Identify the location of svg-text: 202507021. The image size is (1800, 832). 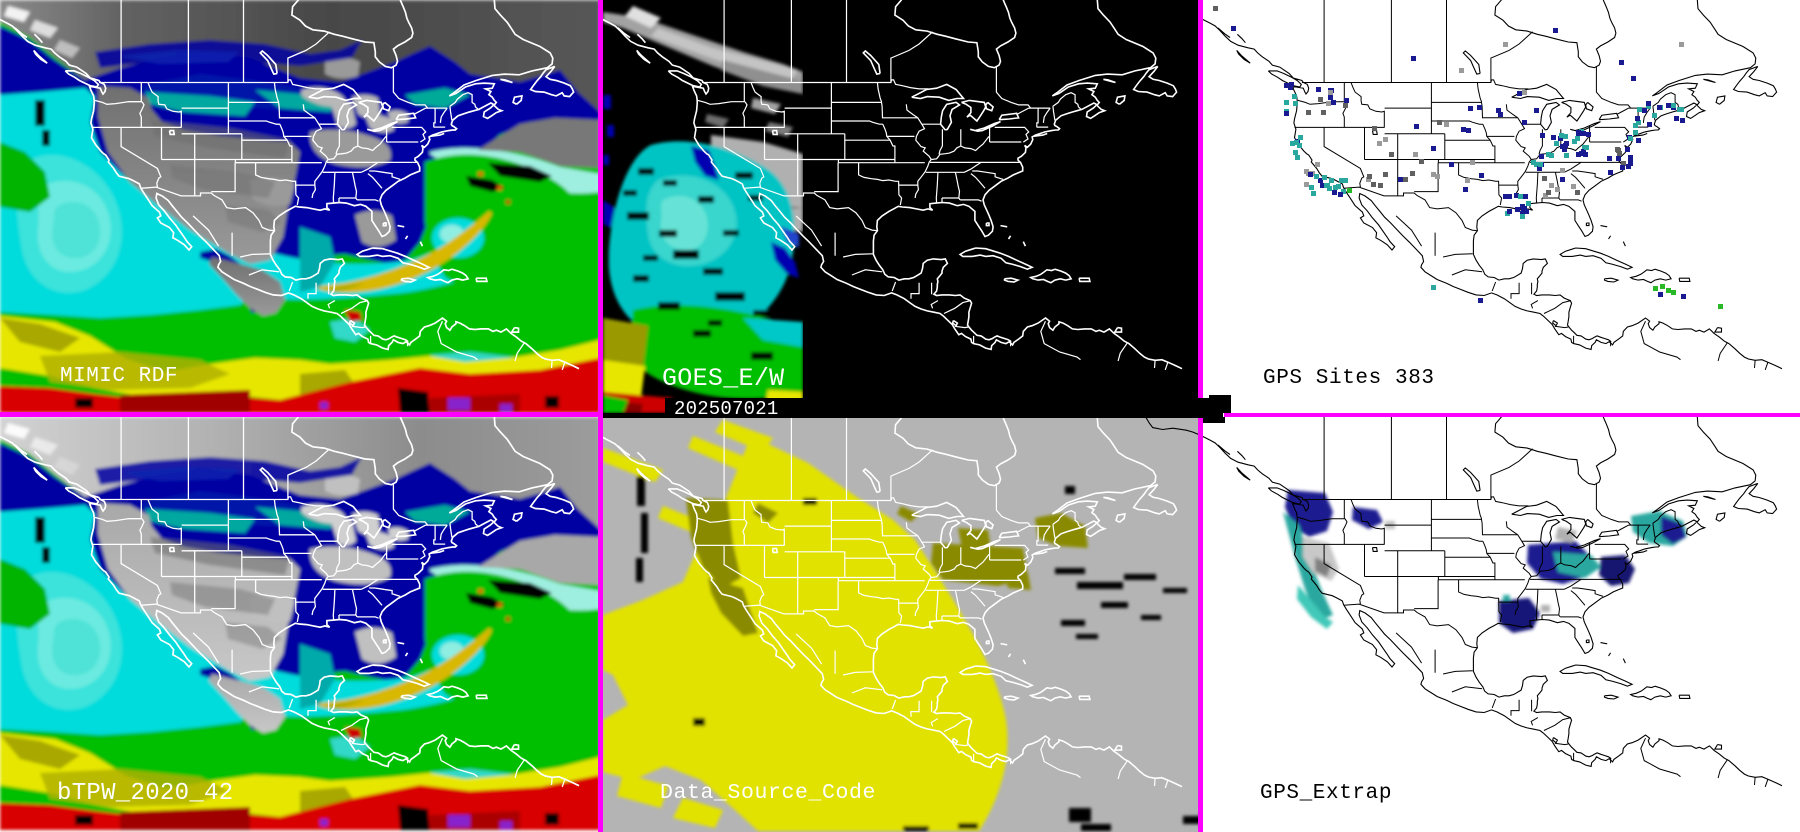
(726, 409).